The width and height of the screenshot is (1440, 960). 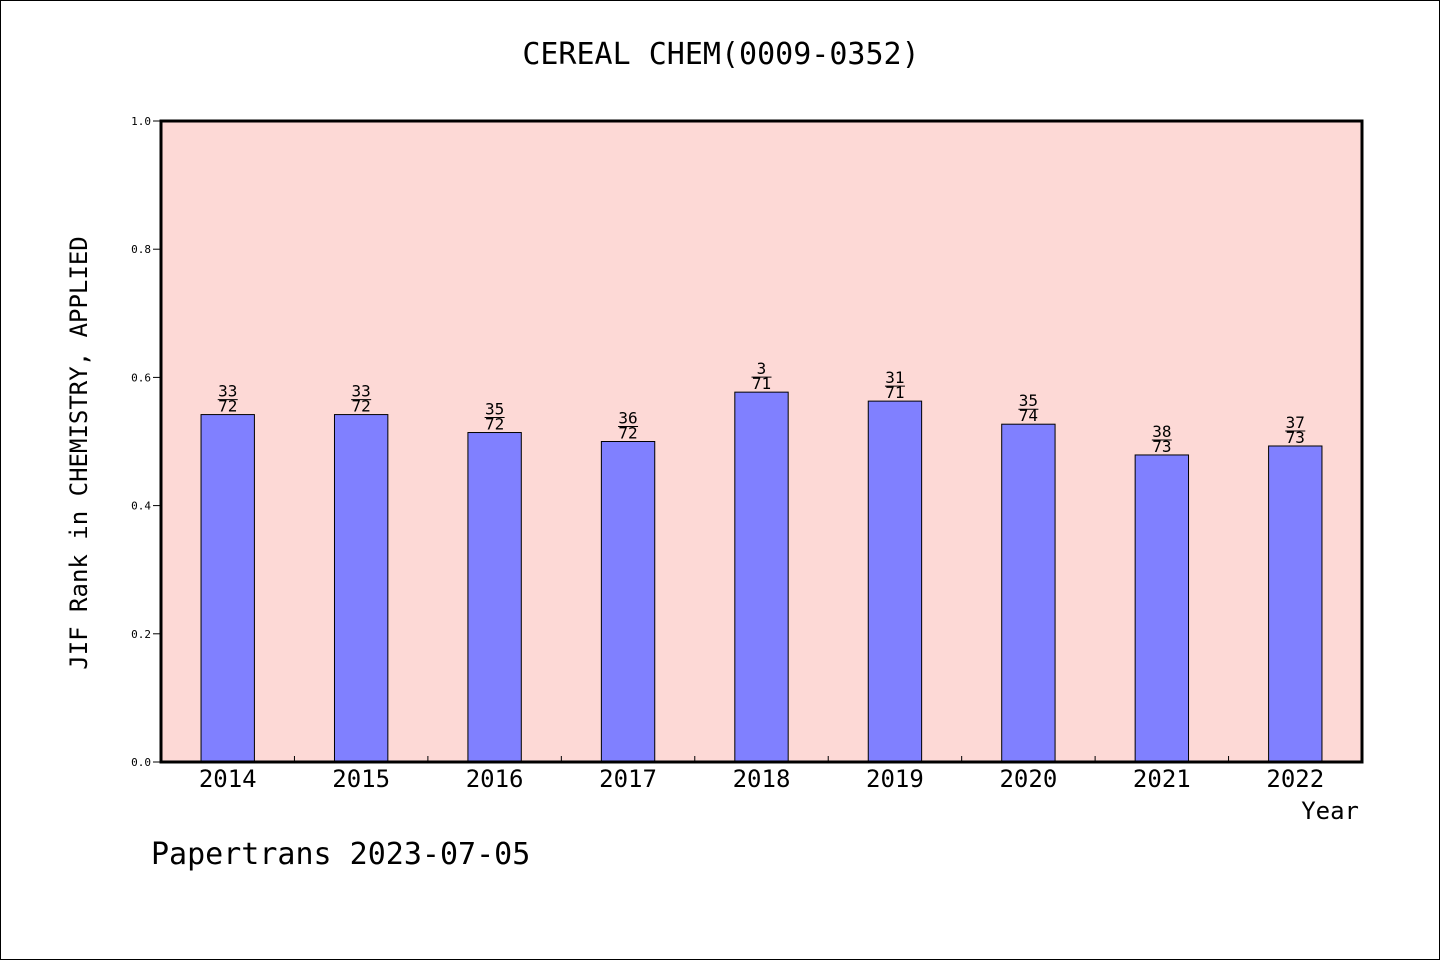 What do you see at coordinates (361, 588) in the screenshot?
I see `bar-2015` at bounding box center [361, 588].